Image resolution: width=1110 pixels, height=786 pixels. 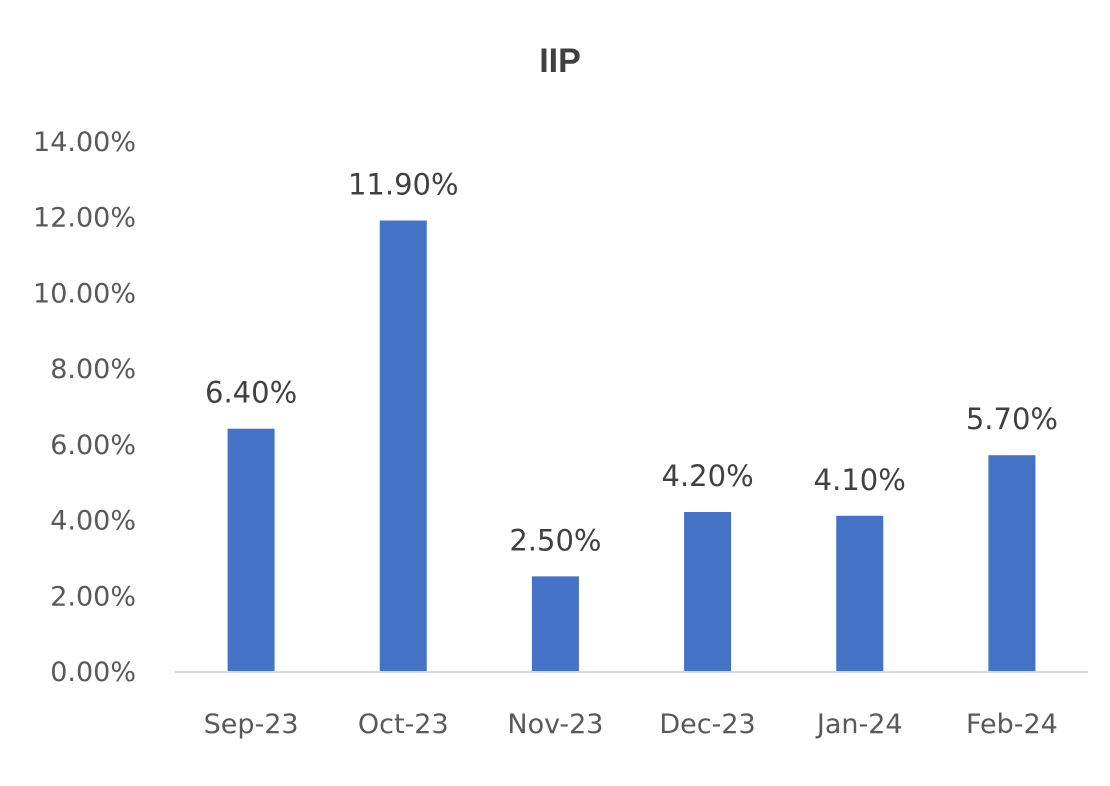 I want to click on data-label: 11.90%, so click(x=403, y=185).